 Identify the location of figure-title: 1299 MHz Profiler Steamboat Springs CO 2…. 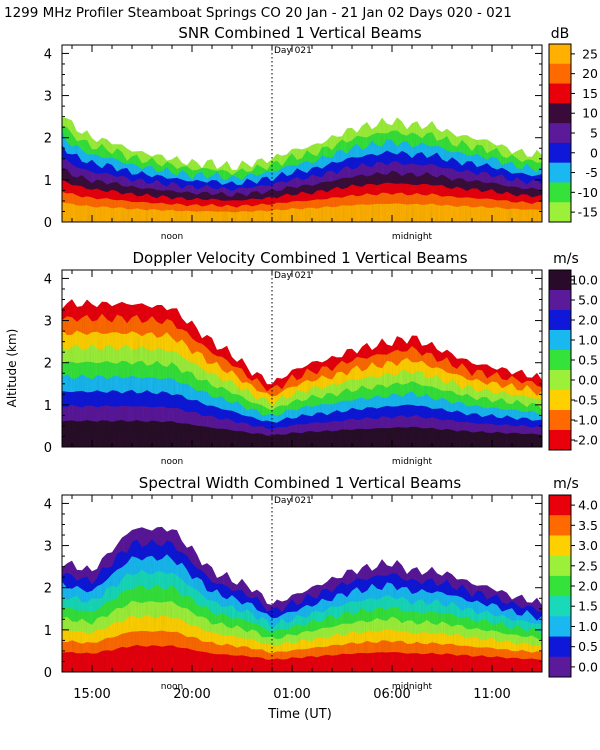
(258, 13).